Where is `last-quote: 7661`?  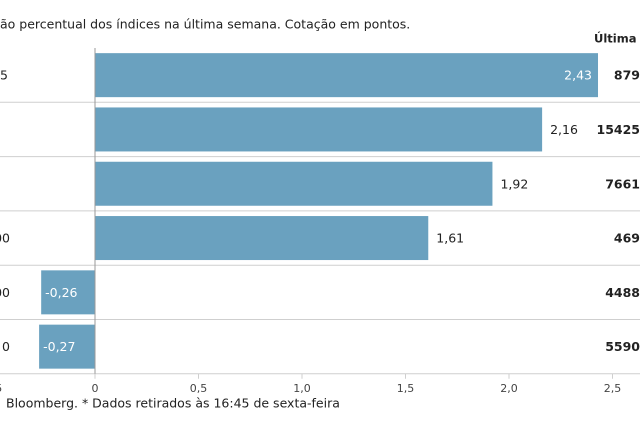 last-quote: 7661 is located at coordinates (622, 183).